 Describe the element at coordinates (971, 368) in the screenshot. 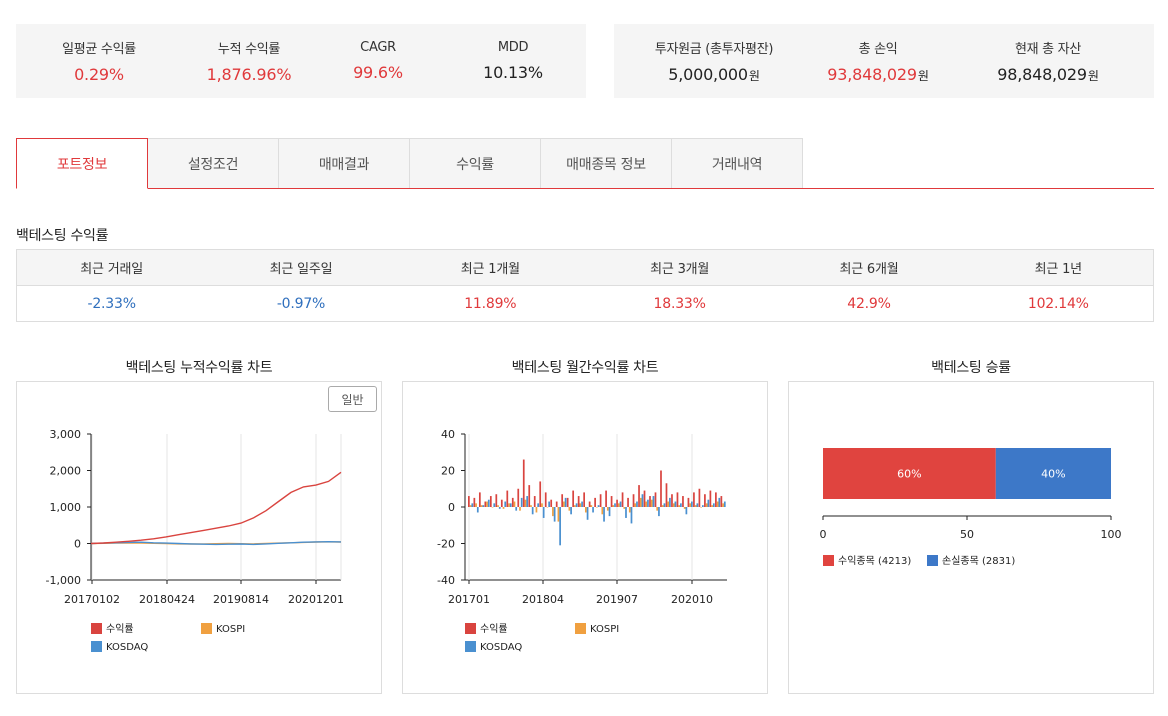

I see `winrate-chart-title: 백테스팅 승률` at that location.